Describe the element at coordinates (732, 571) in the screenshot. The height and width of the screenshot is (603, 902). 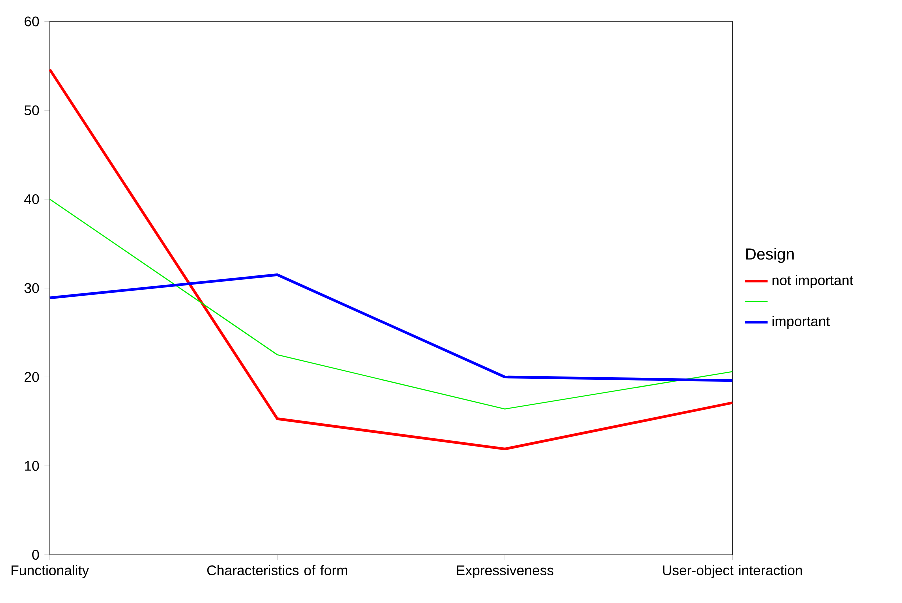
I see `x-tick-label: User-object interaction` at that location.